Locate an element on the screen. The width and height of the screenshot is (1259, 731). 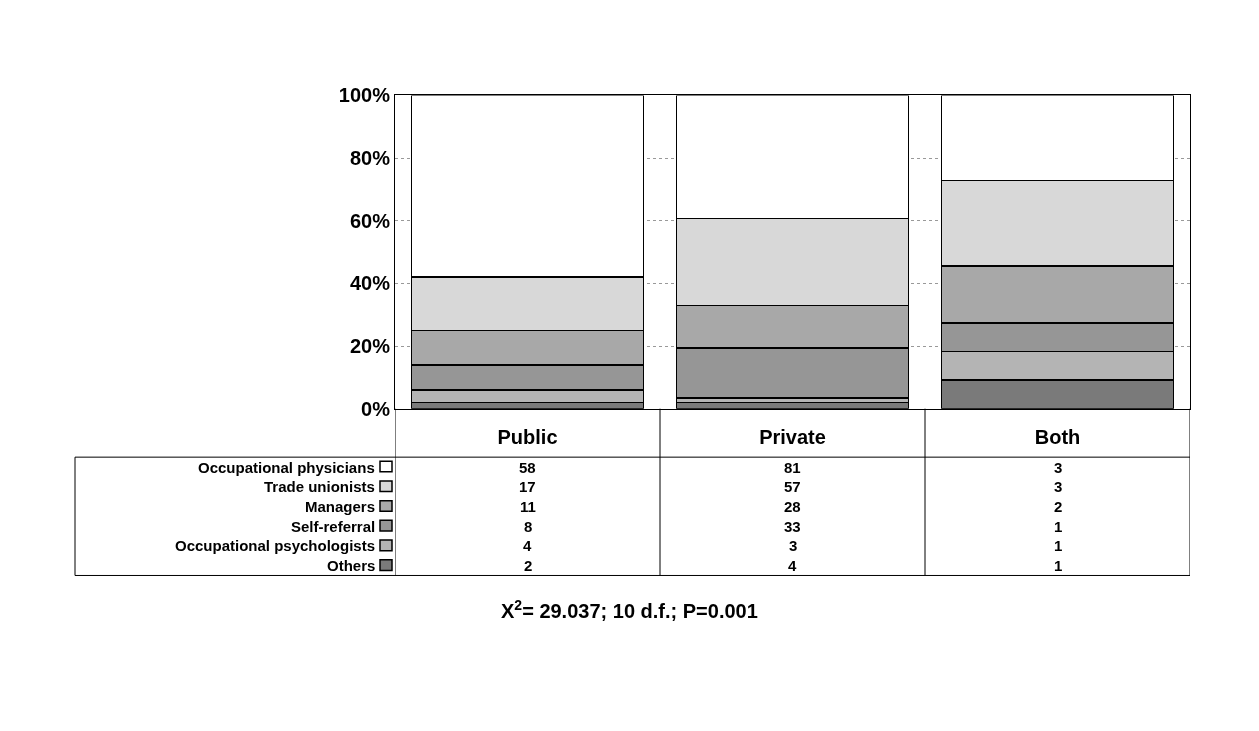
x-tick-label: Public is located at coordinates (527, 436).